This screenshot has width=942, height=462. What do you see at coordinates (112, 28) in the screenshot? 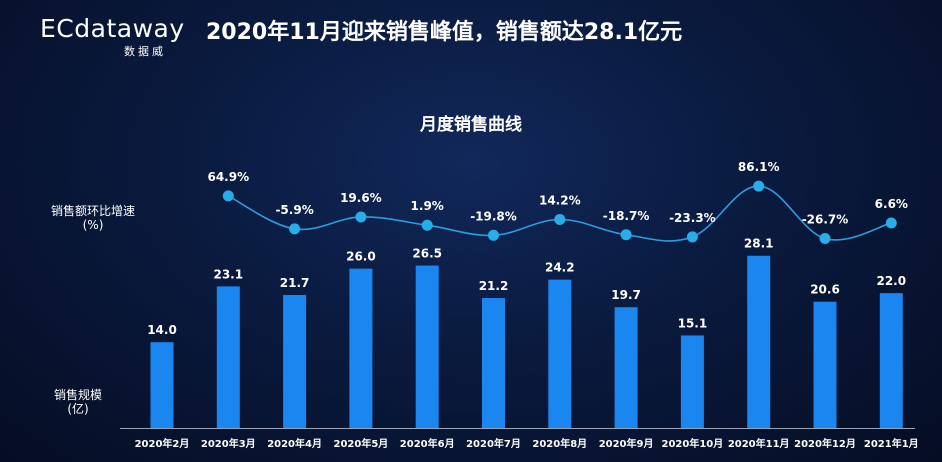
I see `logo-wordmark: ECdataway` at bounding box center [112, 28].